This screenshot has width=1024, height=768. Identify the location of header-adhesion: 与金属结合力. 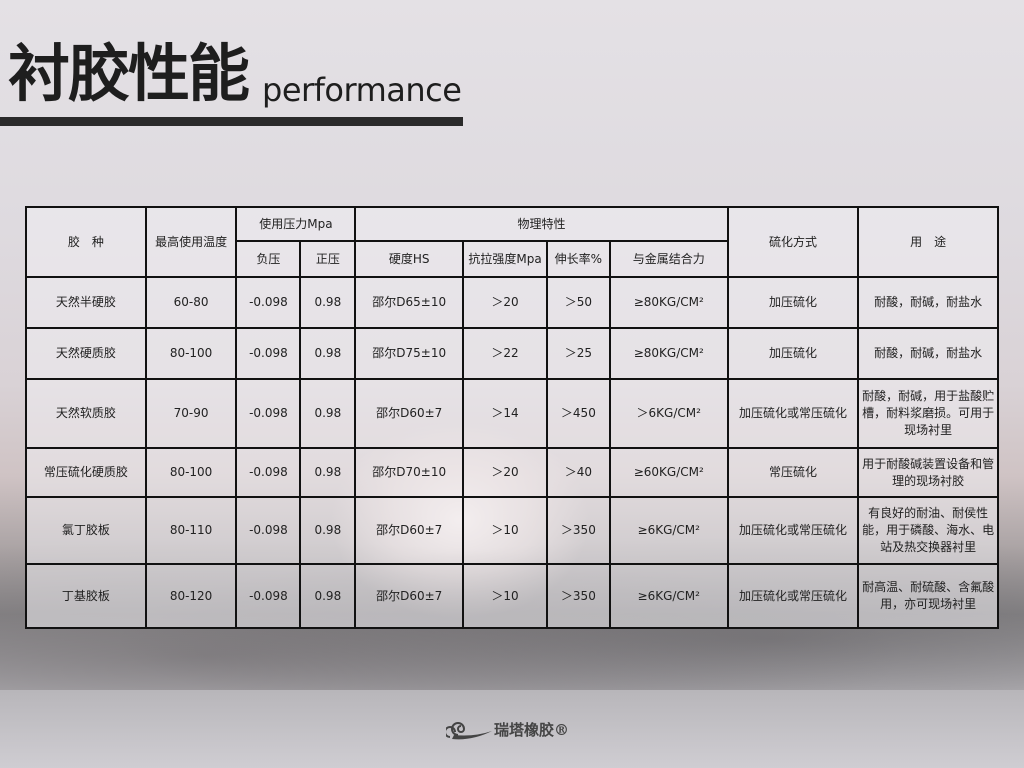
(668, 259).